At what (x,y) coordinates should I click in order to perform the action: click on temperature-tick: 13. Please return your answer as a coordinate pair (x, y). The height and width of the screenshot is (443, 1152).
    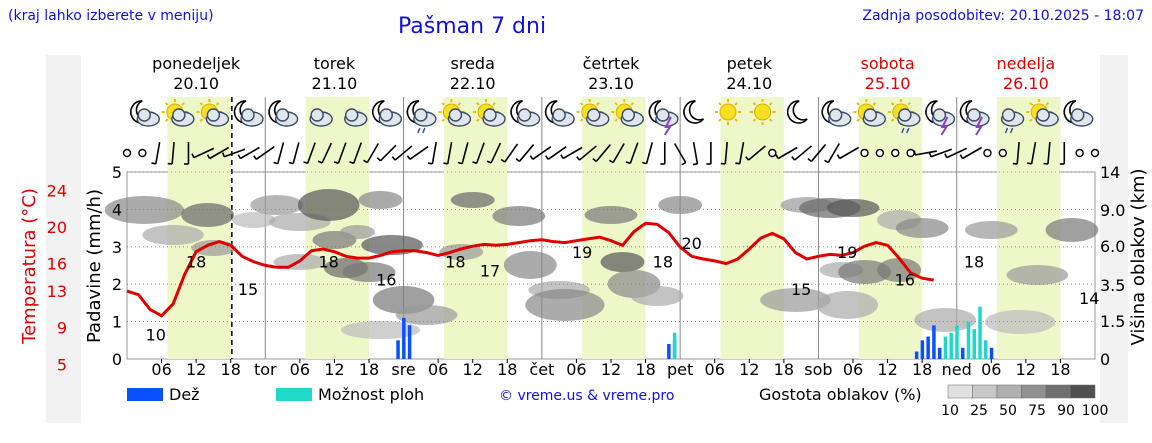
    Looking at the image, I should click on (57, 291).